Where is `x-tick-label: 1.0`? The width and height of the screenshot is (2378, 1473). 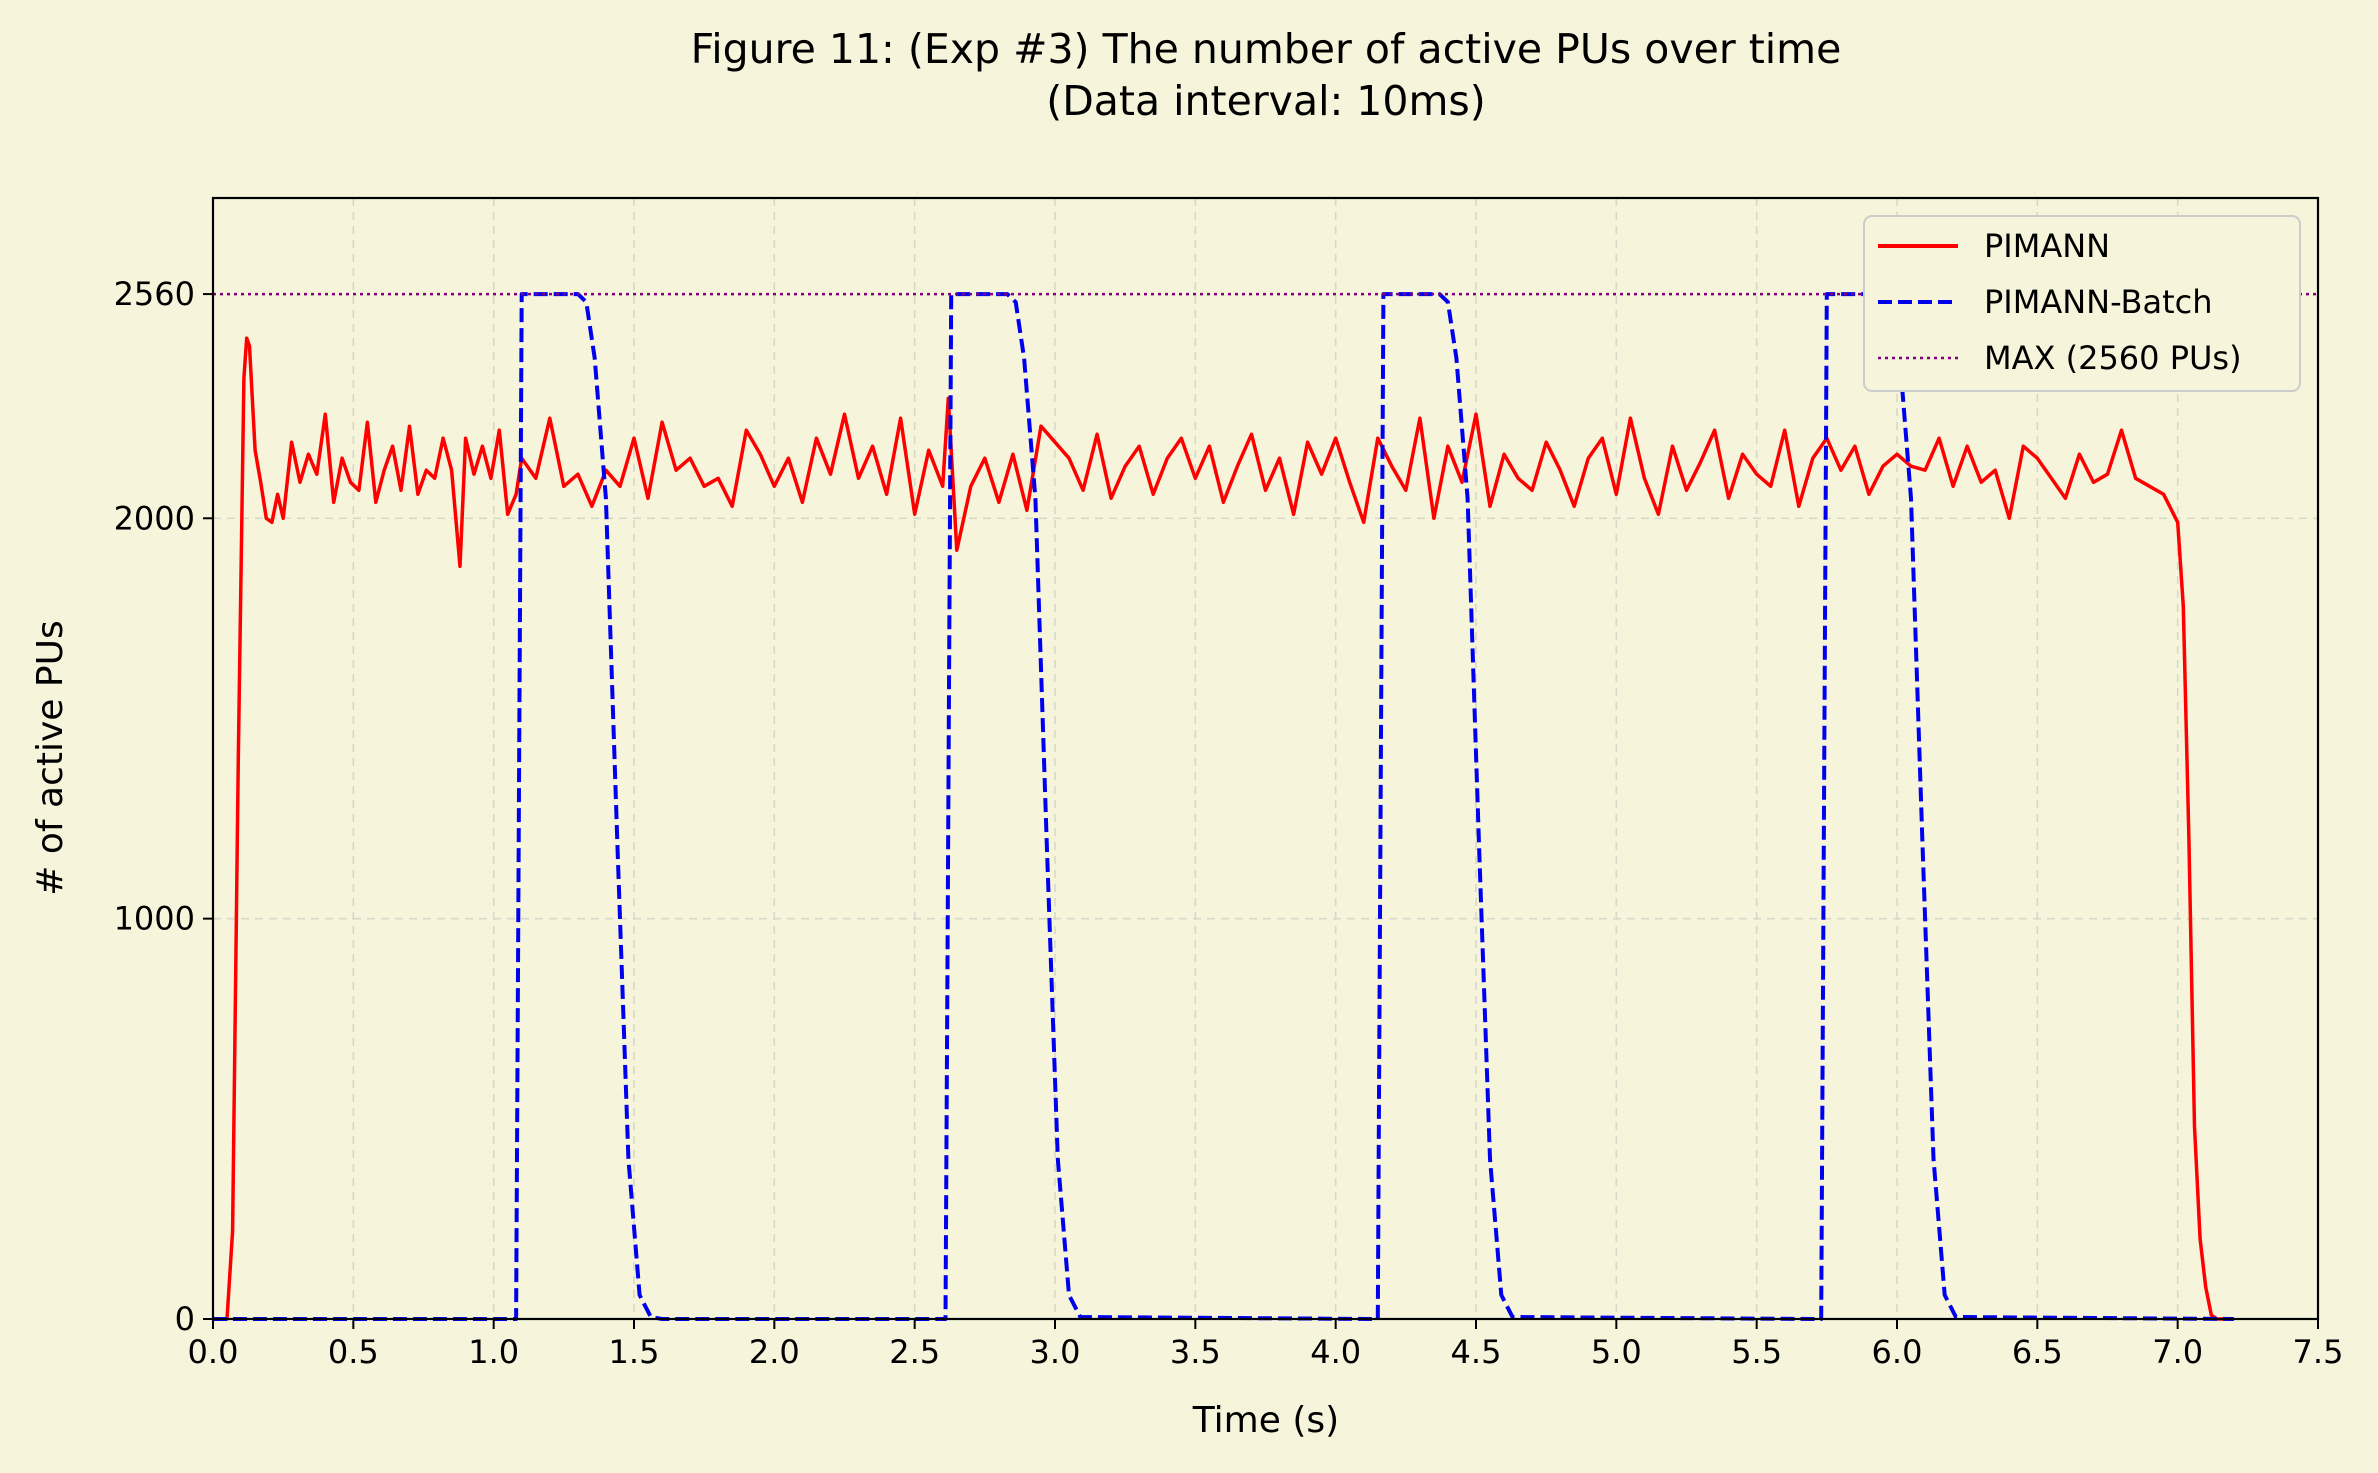 x-tick-label: 1.0 is located at coordinates (493, 1352).